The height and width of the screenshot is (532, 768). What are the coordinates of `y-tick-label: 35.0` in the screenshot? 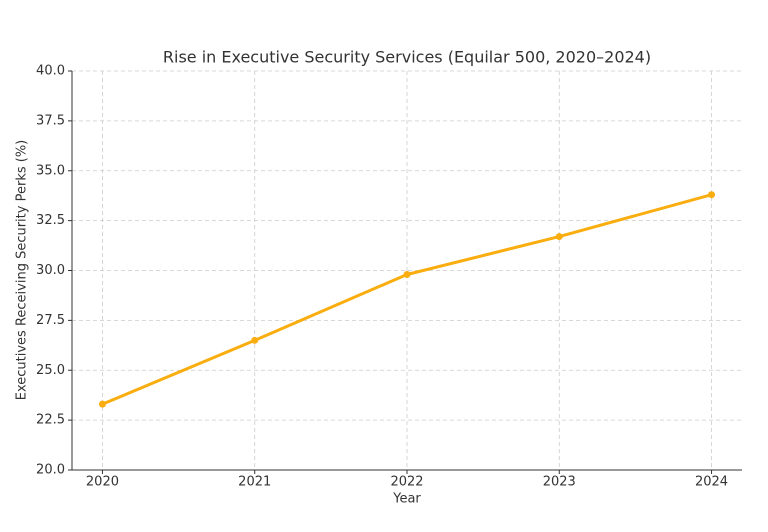 It's located at (50, 170).